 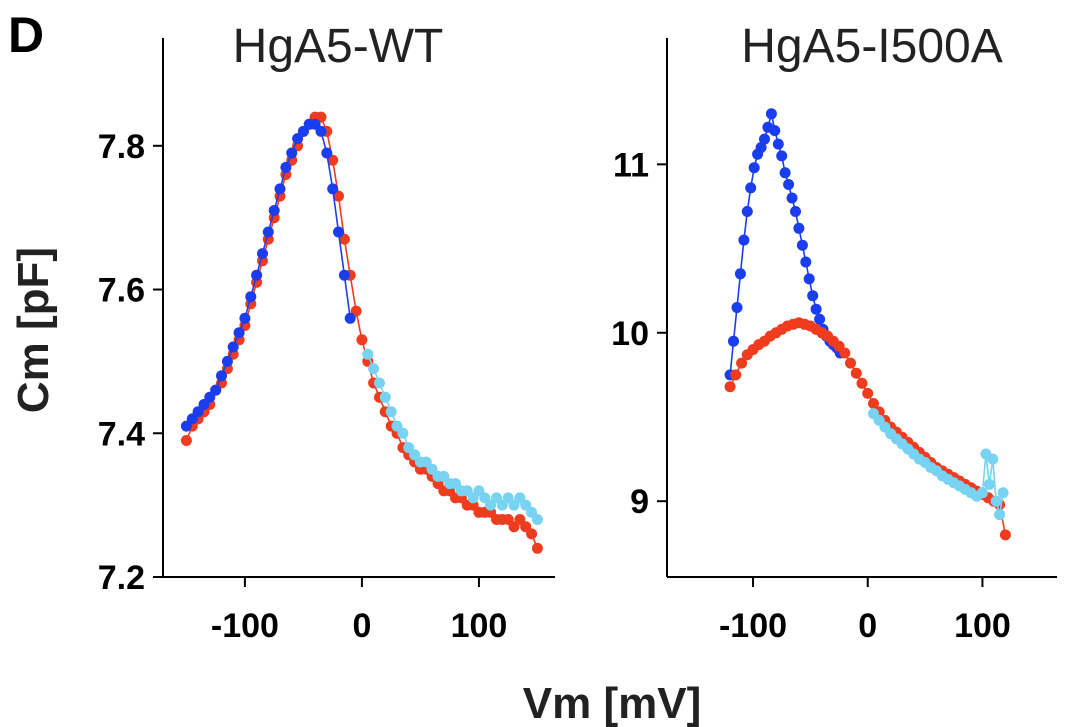 I want to click on x-tick-label-wt: 100, so click(x=479, y=626).